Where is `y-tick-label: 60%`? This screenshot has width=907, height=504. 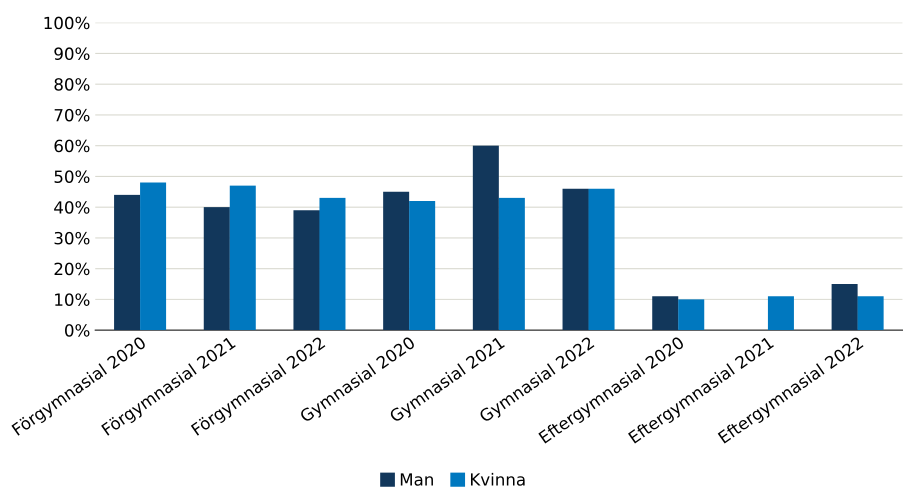
y-tick-label: 60% is located at coordinates (72, 146).